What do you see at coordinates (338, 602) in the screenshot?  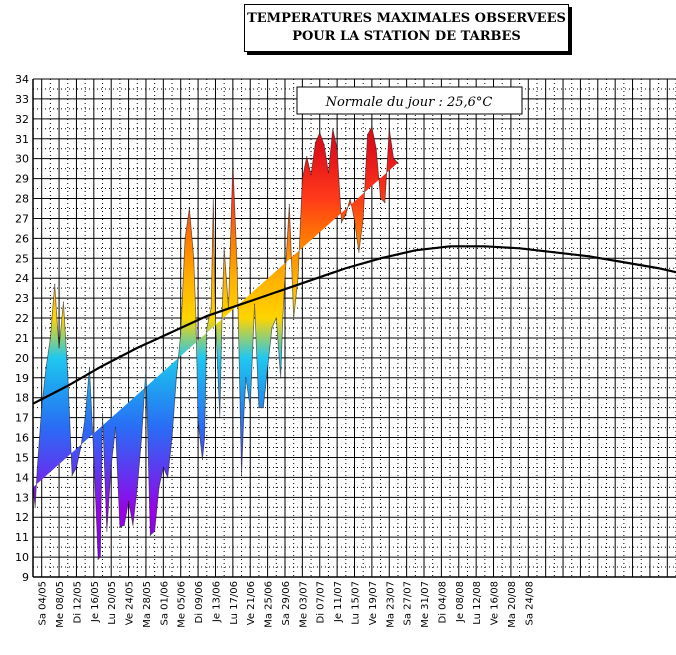 I see `x-tick-label: Je 11/07` at bounding box center [338, 602].